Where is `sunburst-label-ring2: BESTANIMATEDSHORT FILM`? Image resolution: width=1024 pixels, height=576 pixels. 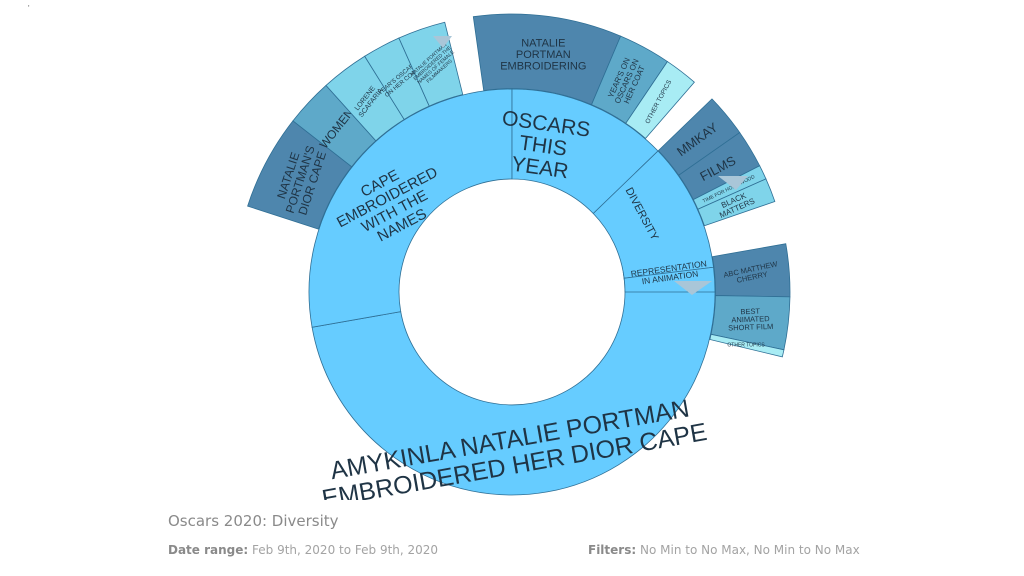
sunburst-label-ring2: BESTANIMATEDSHORT FILM is located at coordinates (750, 319).